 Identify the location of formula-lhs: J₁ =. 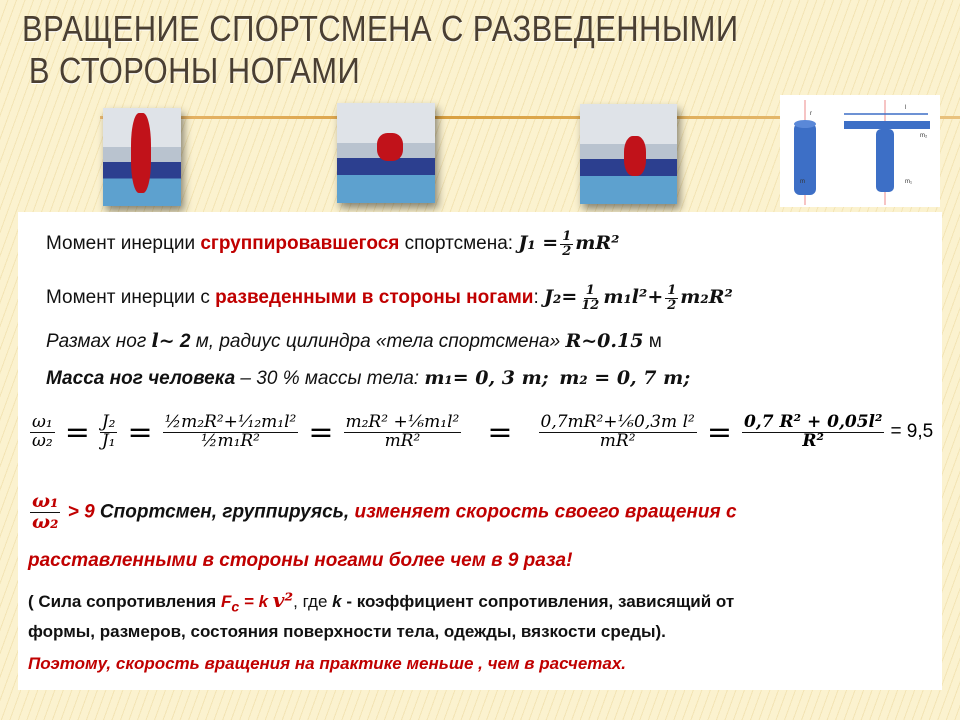
(538, 243).